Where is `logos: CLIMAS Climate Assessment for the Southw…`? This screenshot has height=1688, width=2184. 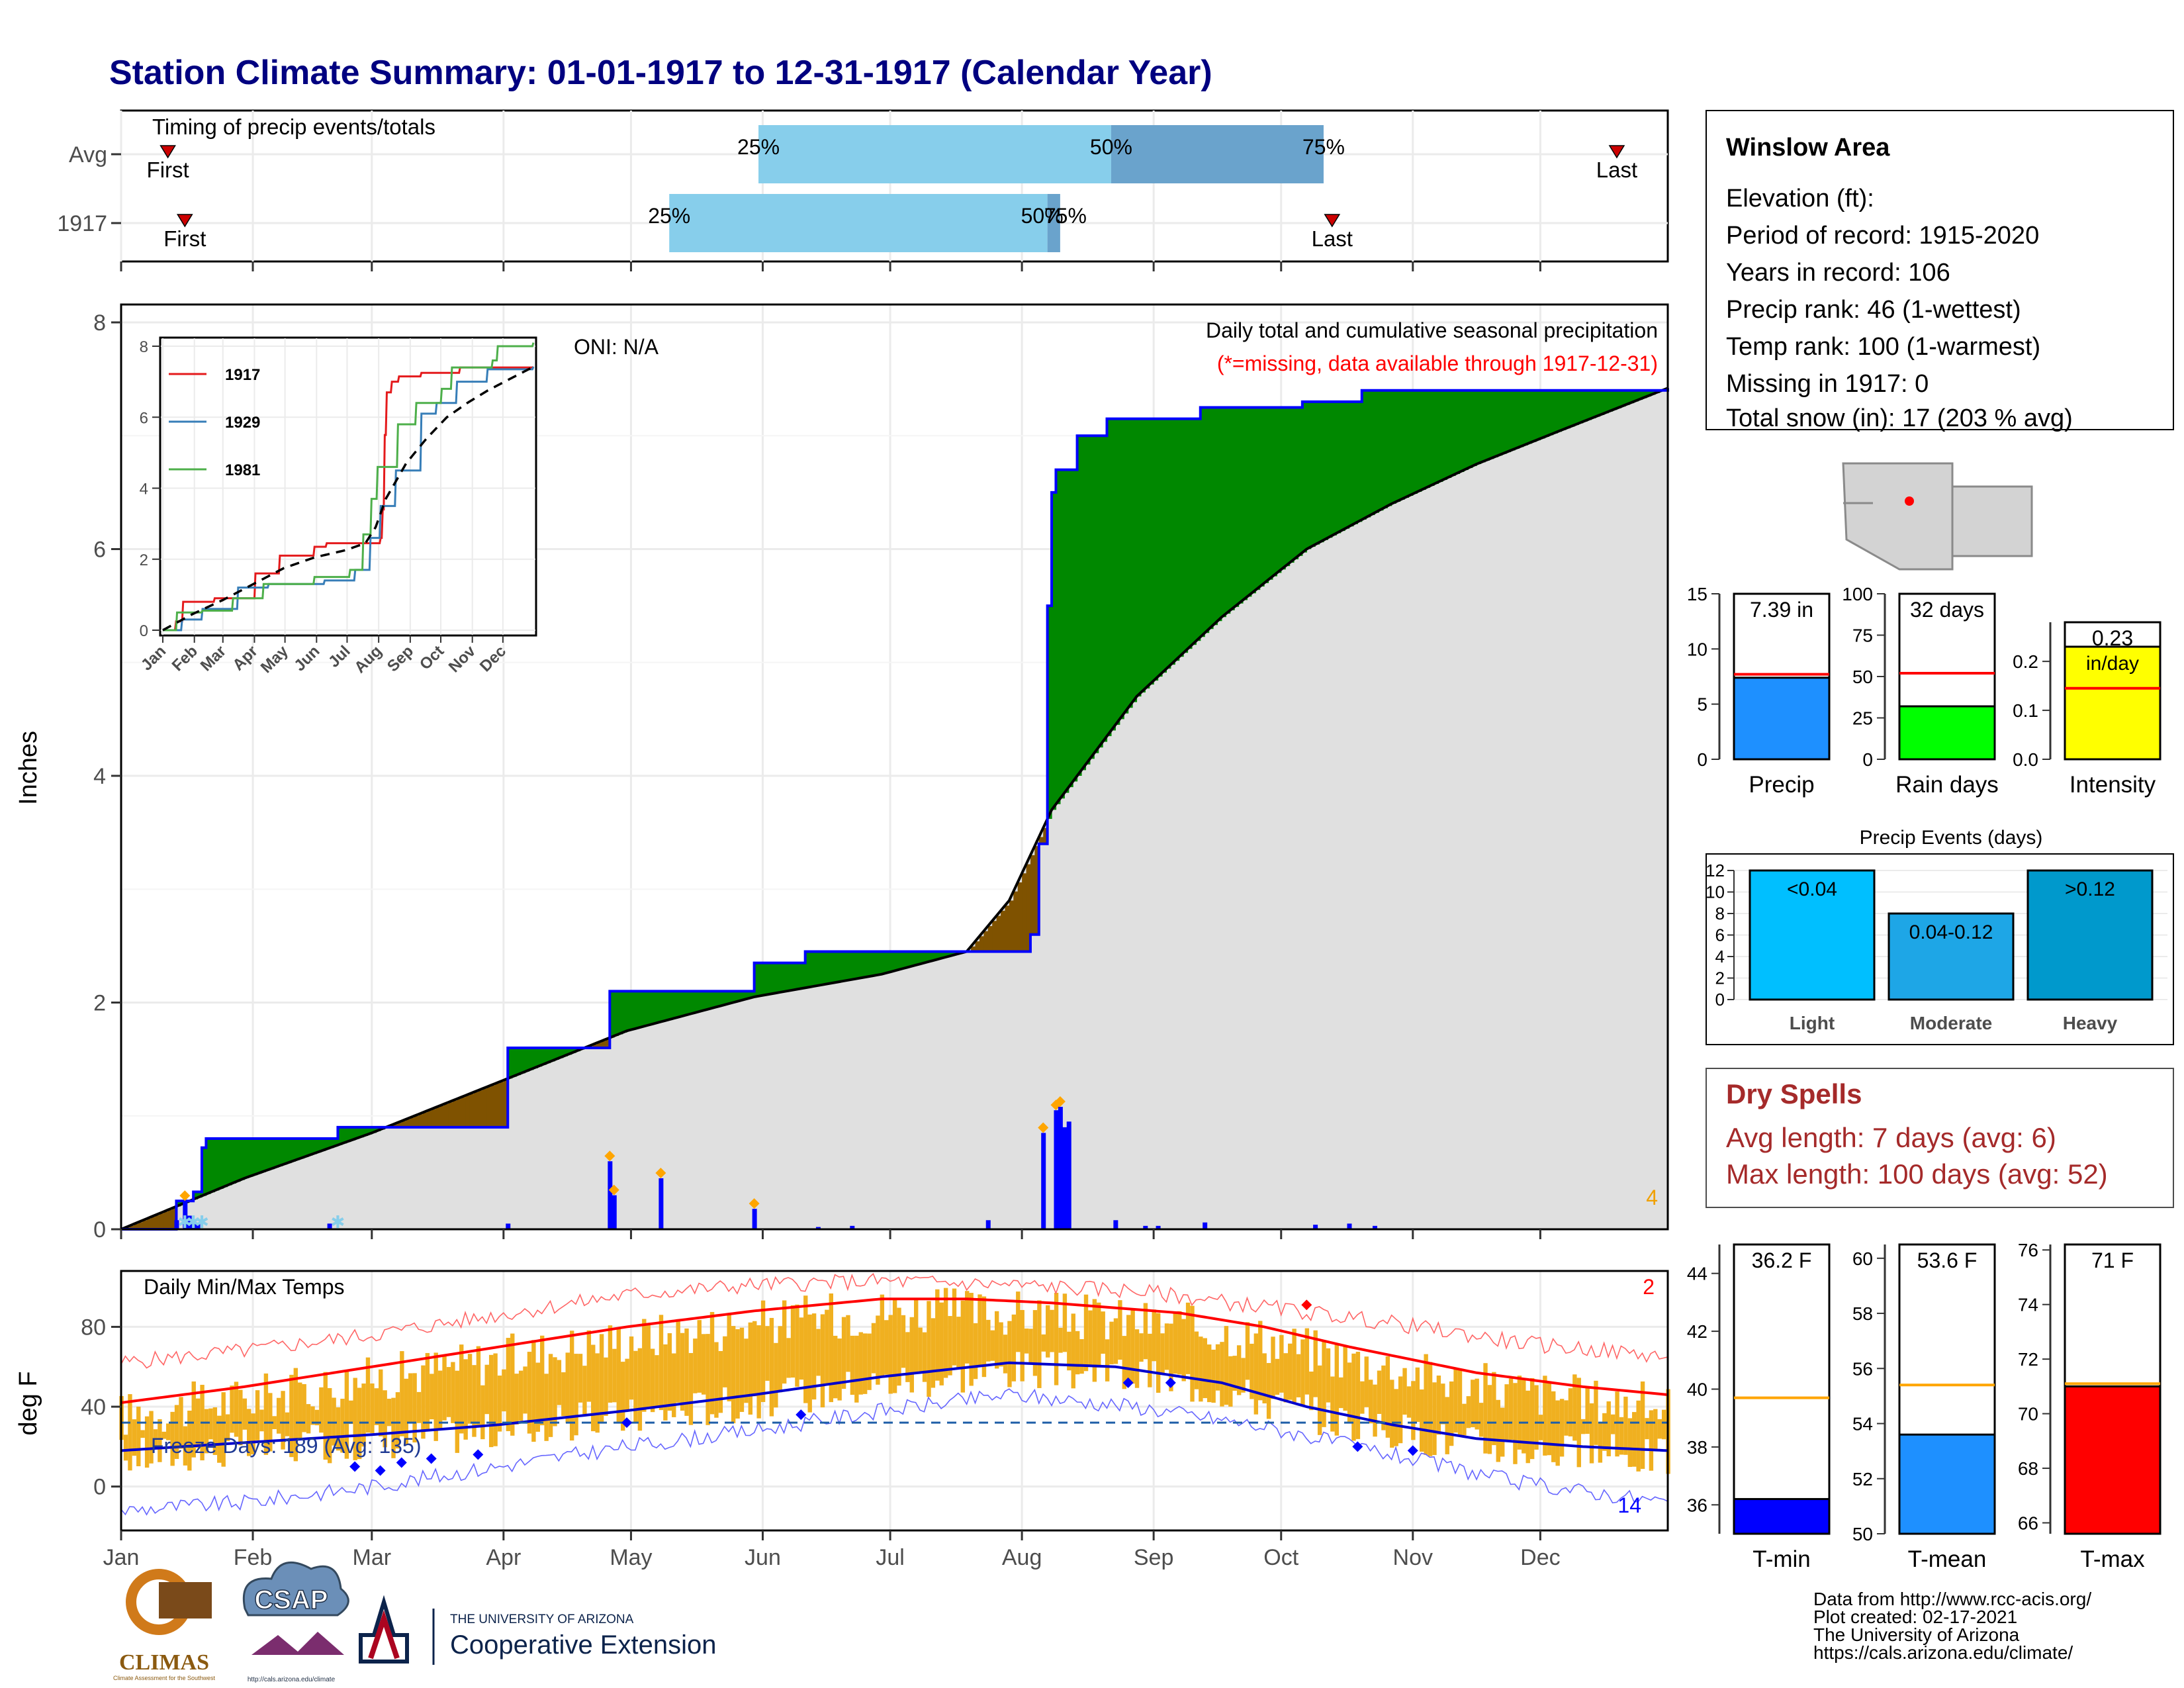
logos: CLIMAS Climate Assessment for the Southw… is located at coordinates (414, 1622).